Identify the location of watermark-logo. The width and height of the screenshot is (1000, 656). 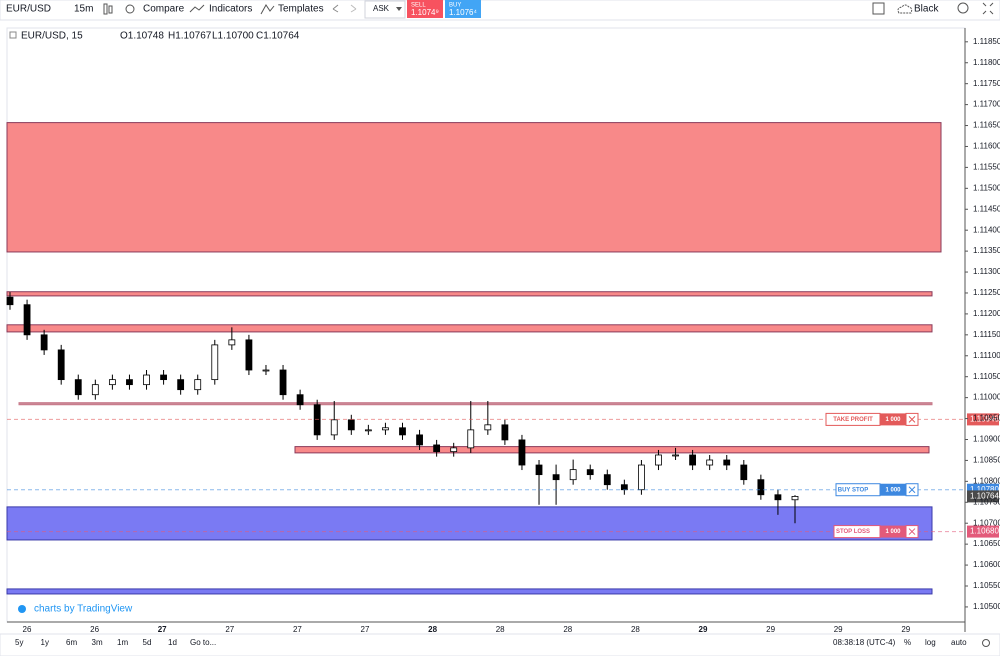
(22, 609).